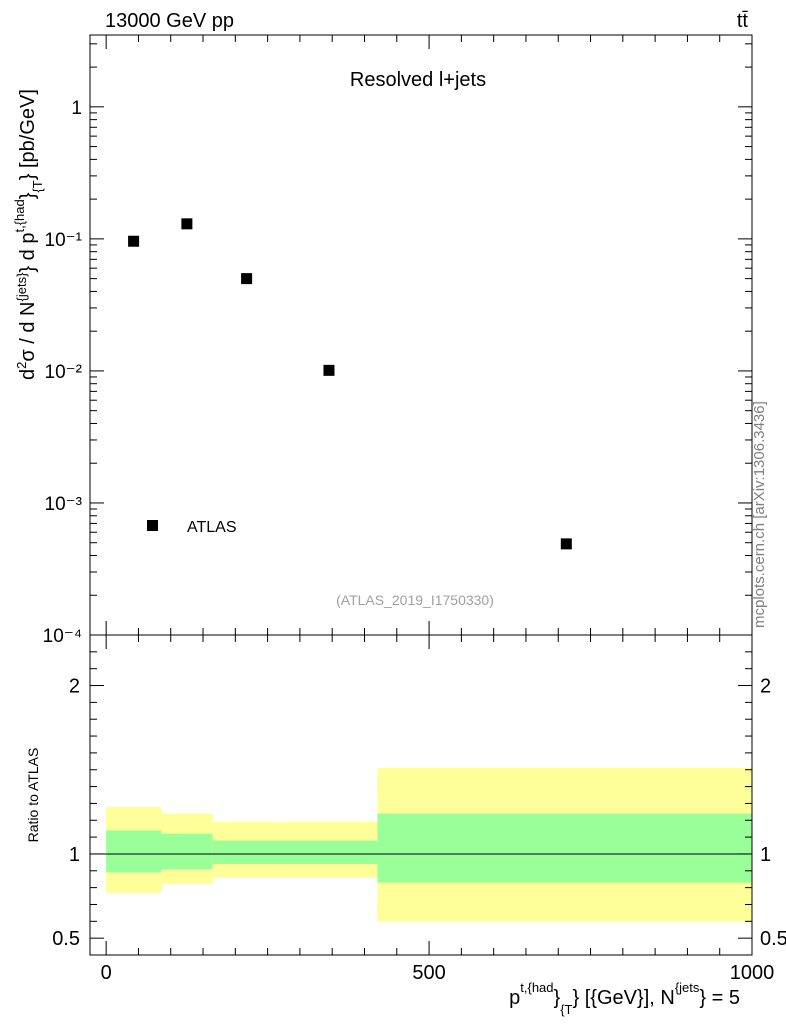 The width and height of the screenshot is (786, 1024). I want to click on main-title: Resolved l+jets, so click(418, 80).